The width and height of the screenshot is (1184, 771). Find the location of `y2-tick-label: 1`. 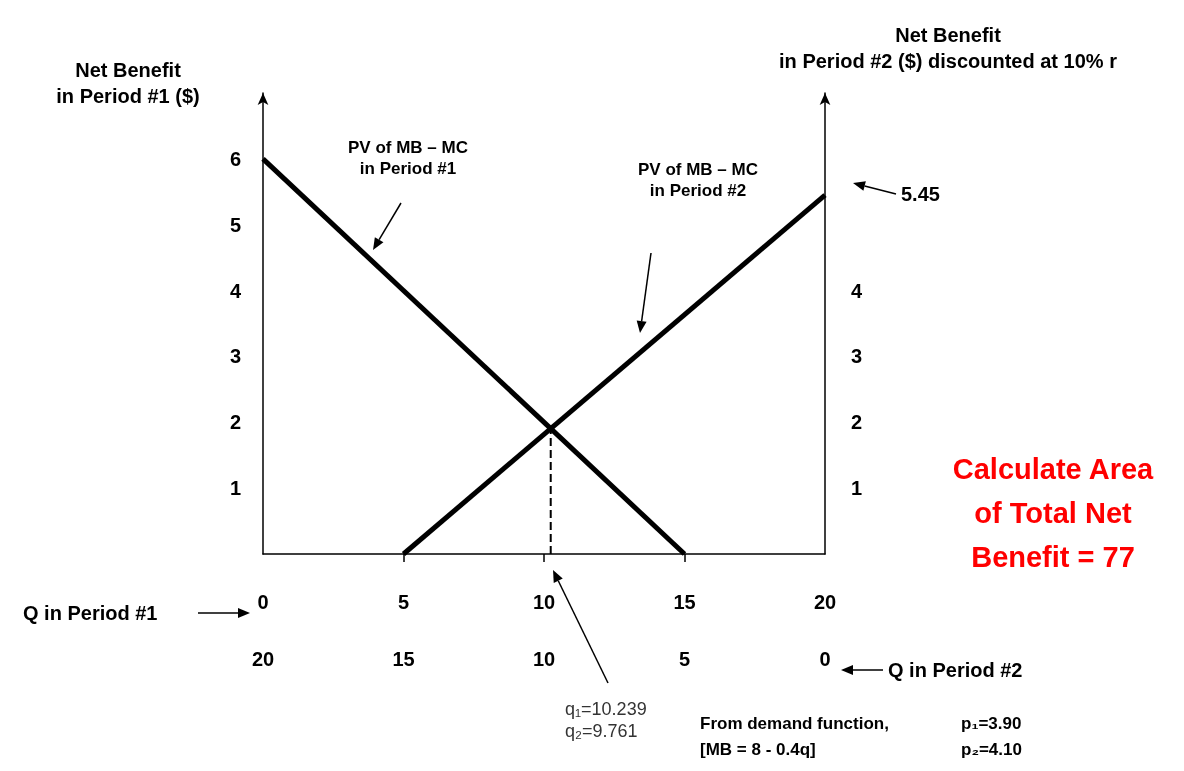

y2-tick-label: 1 is located at coordinates (857, 488).